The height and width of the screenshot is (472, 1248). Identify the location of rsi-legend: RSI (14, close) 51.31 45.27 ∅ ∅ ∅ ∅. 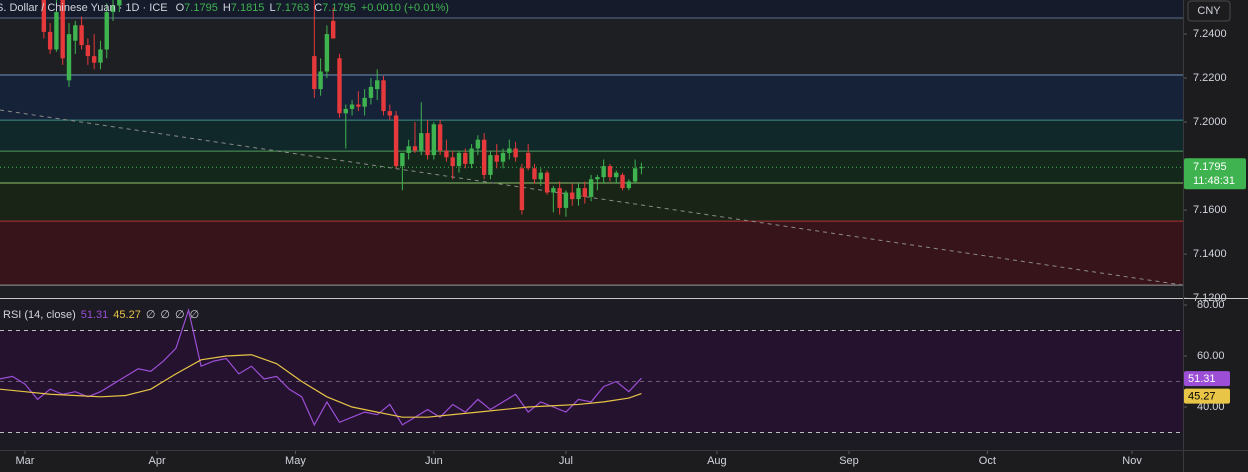
(101, 315).